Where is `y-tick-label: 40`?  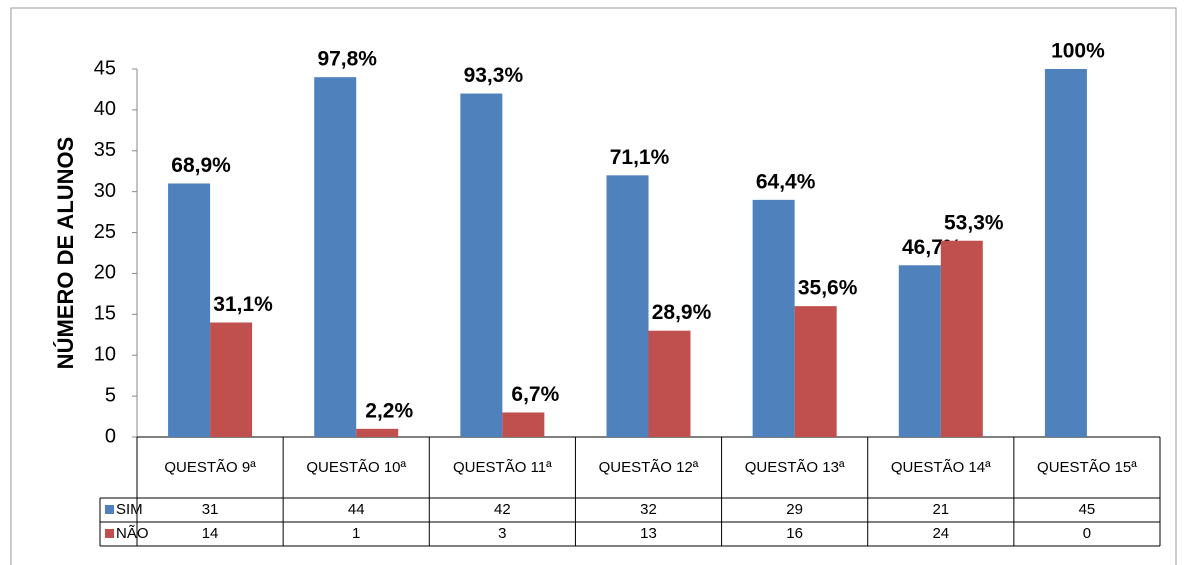
y-tick-label: 40 is located at coordinates (105, 109).